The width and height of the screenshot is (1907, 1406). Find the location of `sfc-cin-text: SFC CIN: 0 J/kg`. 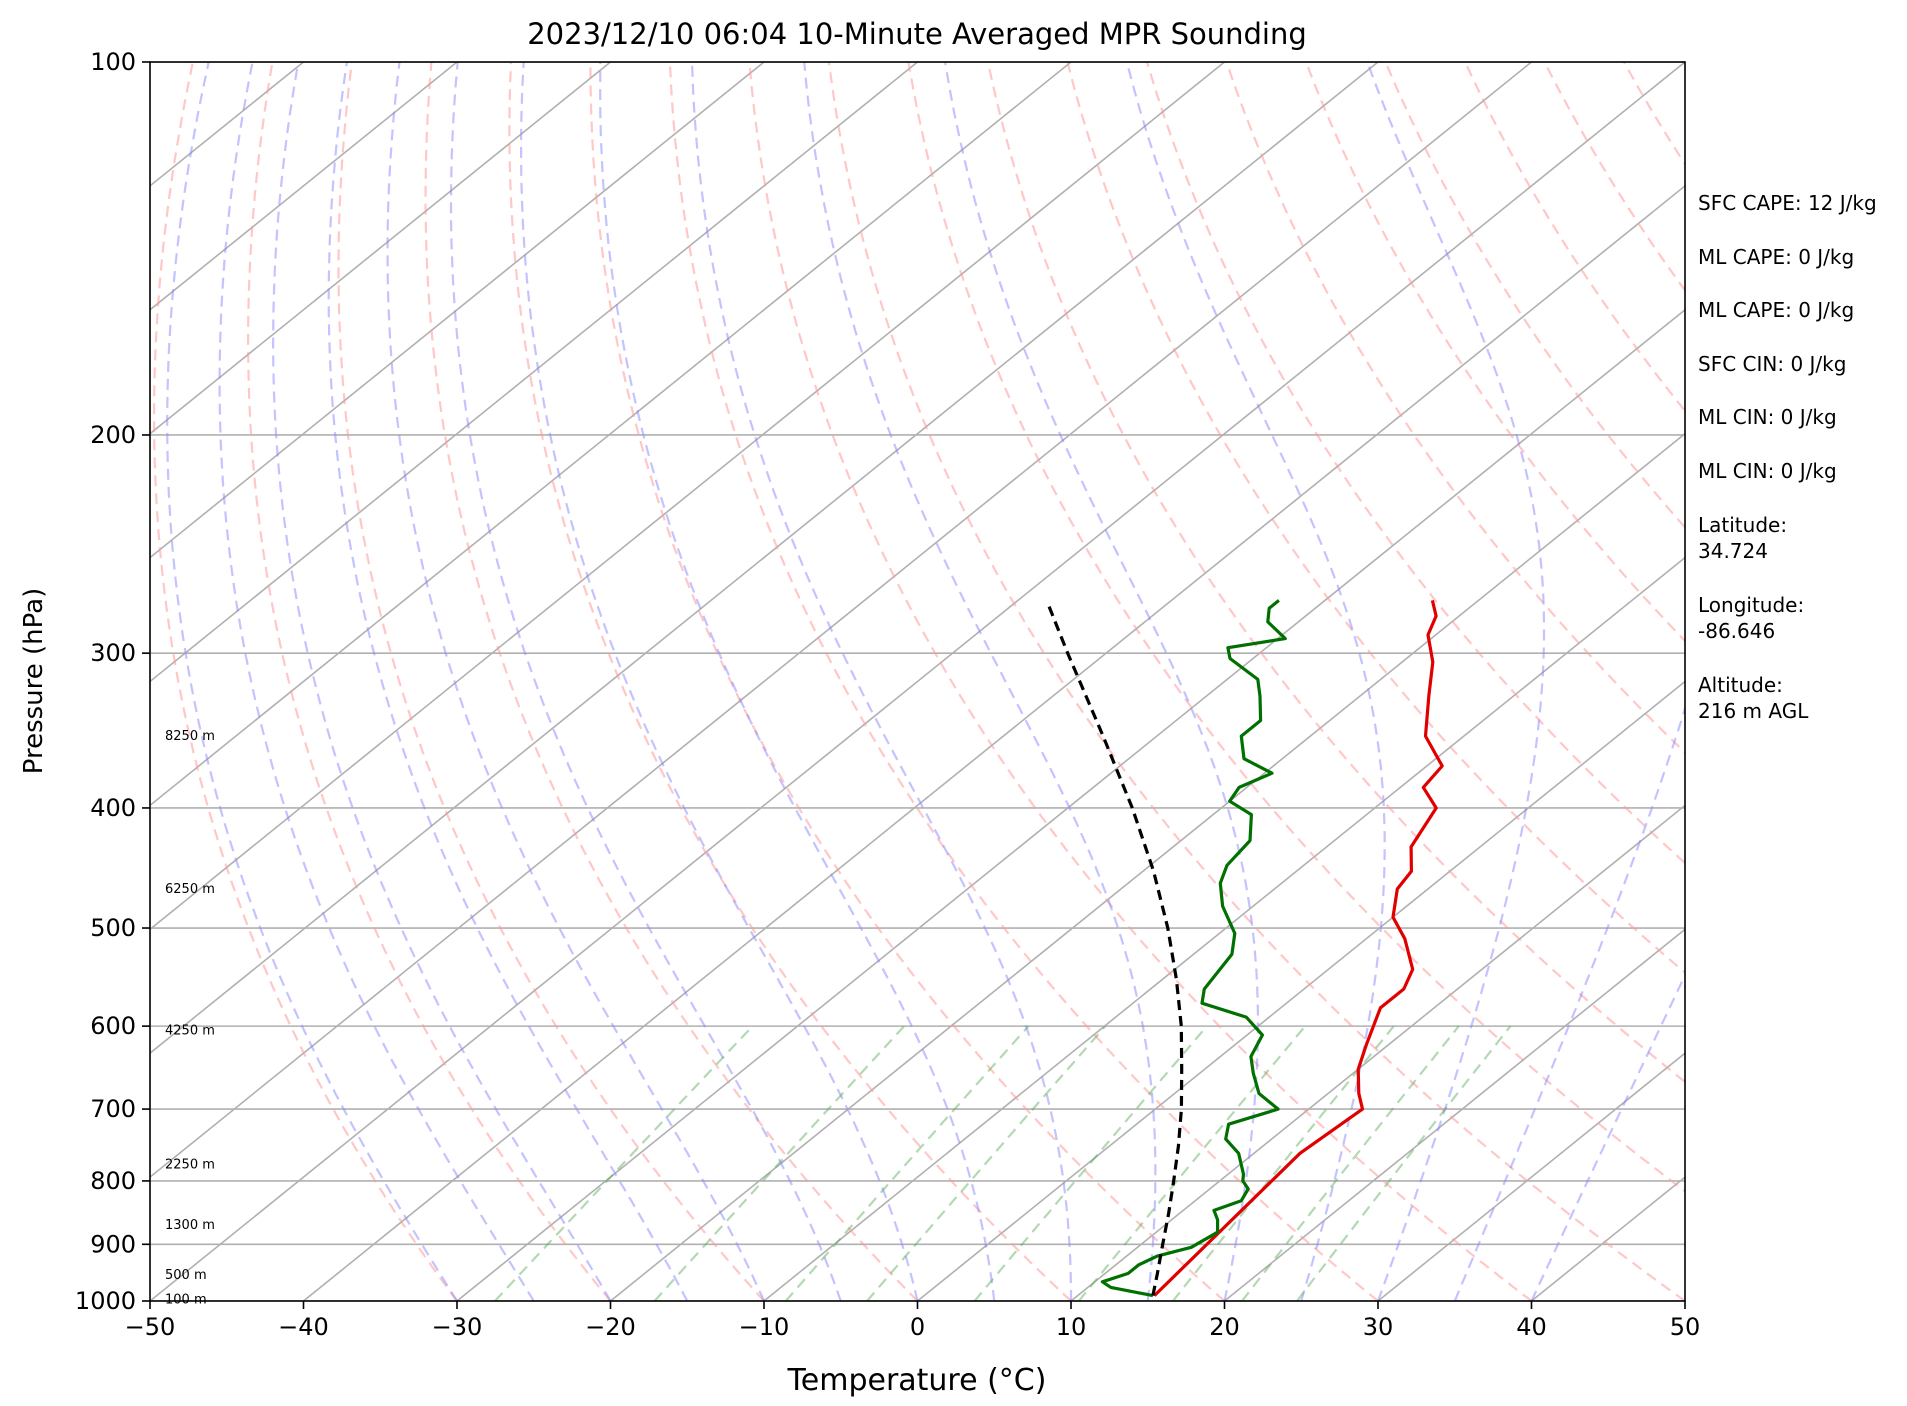

sfc-cin-text: SFC CIN: 0 J/kg is located at coordinates (1772, 364).